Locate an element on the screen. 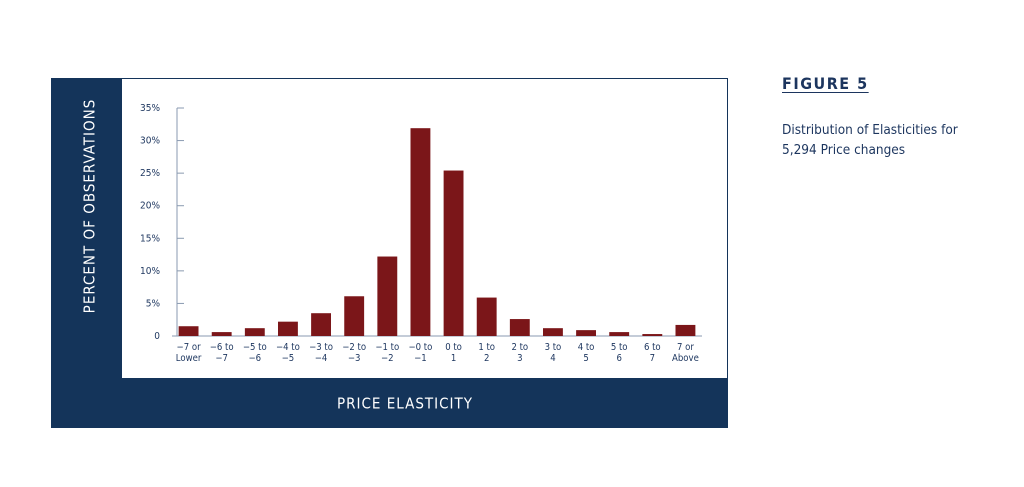 The width and height of the screenshot is (1024, 487). x-tick-label: −2 to −3 is located at coordinates (354, 353).